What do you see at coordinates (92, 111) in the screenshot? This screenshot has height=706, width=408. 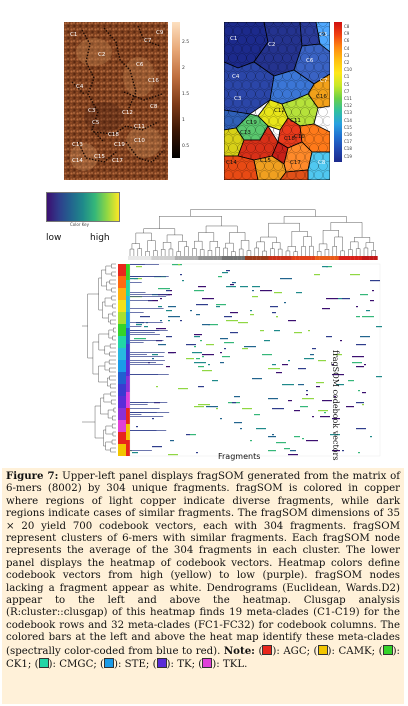 I see `copper-cluster-label: C3` at bounding box center [92, 111].